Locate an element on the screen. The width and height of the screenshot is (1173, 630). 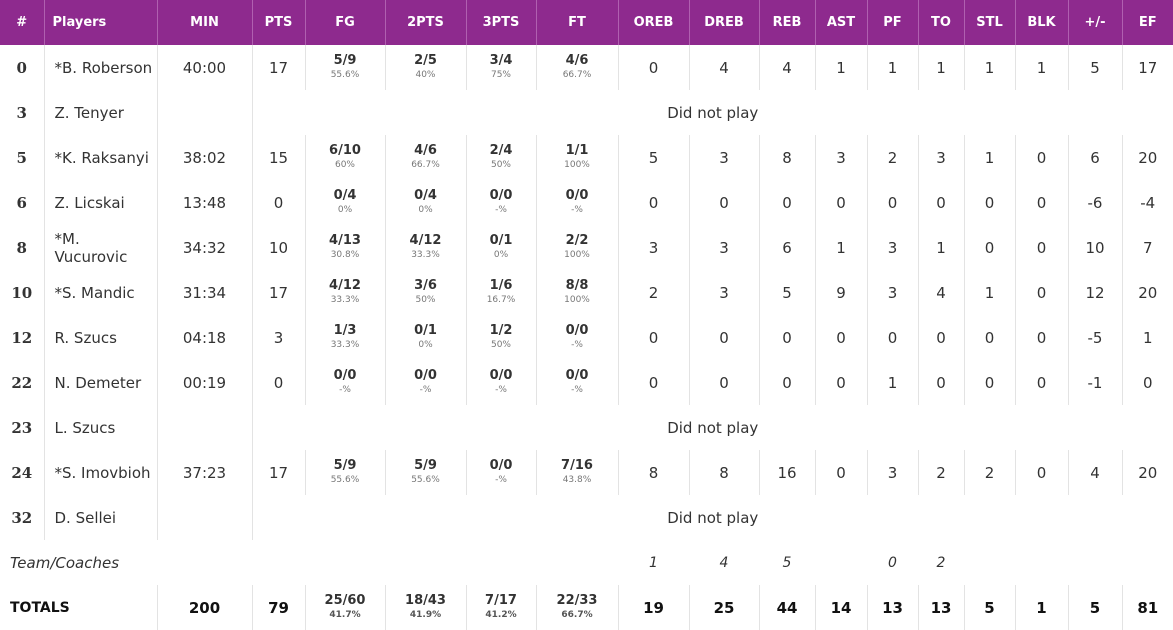
team-coaches-label: Team/Coaches is located at coordinates (65, 562).